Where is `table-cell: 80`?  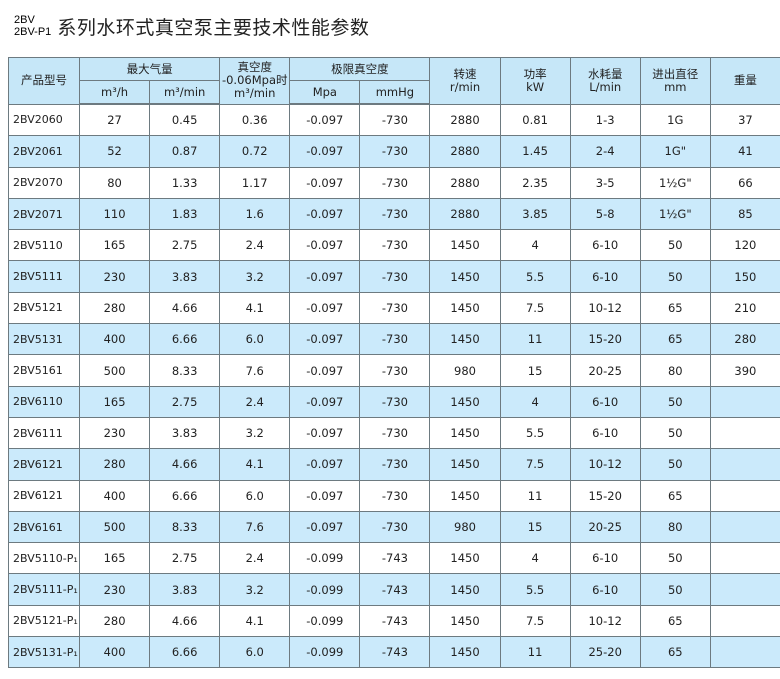
table-cell: 80 is located at coordinates (675, 527).